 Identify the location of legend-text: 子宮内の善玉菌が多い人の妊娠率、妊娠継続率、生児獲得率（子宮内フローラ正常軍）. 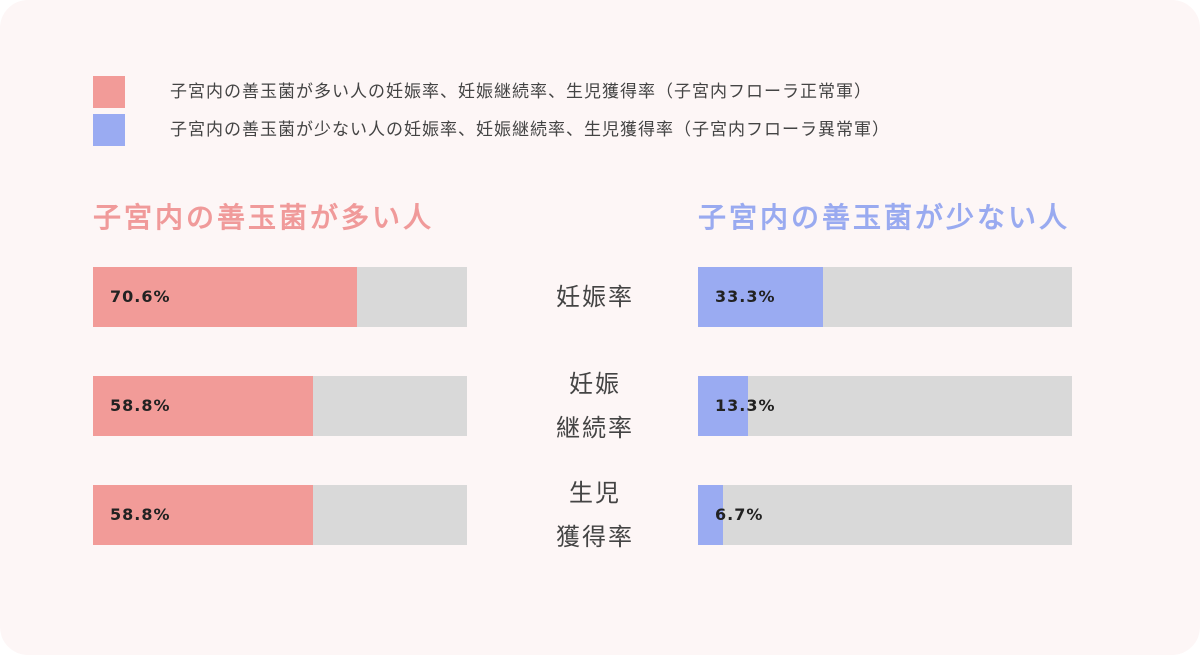
(521, 92).